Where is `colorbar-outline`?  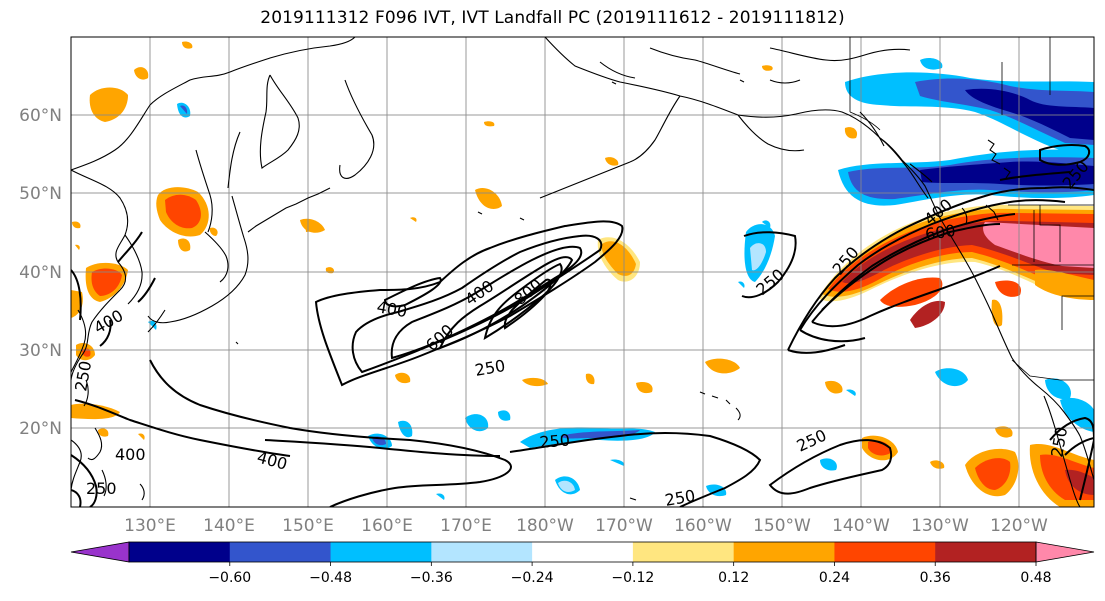
colorbar-outline is located at coordinates (582, 552).